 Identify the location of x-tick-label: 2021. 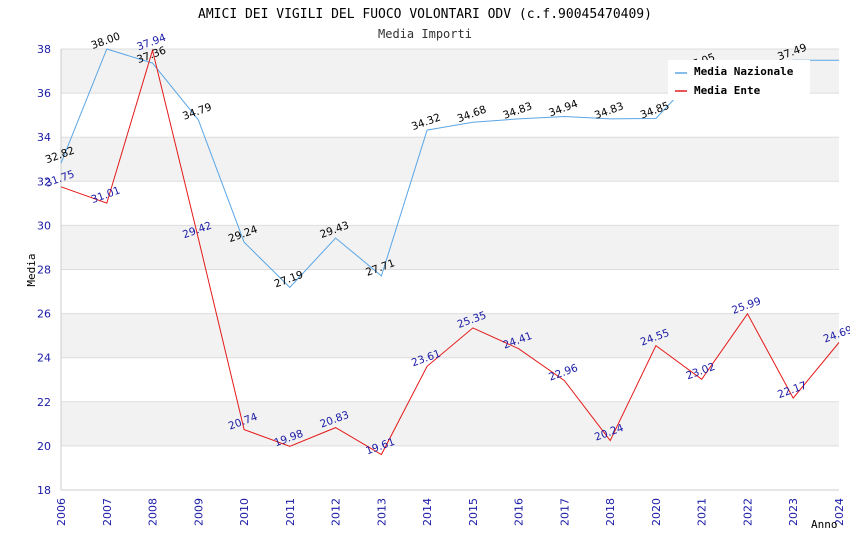
(702, 512).